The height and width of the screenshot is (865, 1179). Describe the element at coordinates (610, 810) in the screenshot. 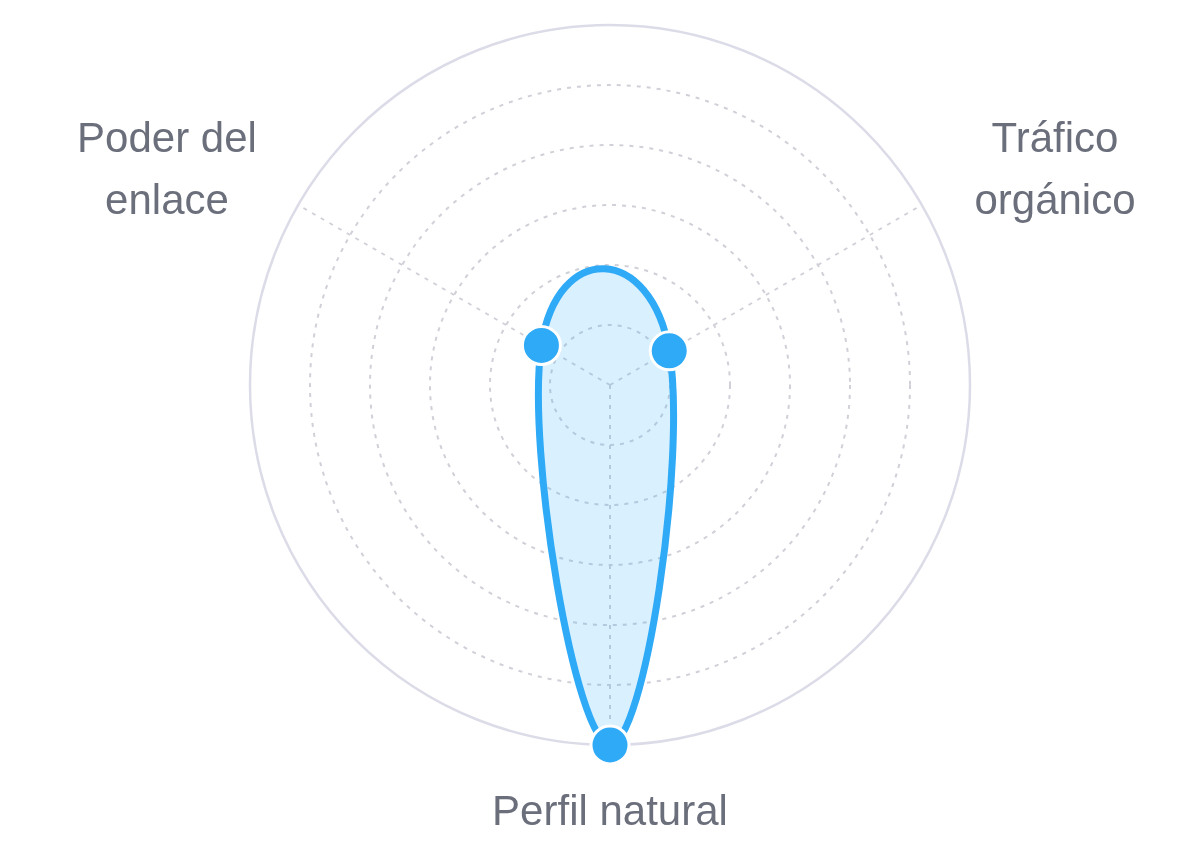

I see `spoke-label: Perfil natural` at that location.